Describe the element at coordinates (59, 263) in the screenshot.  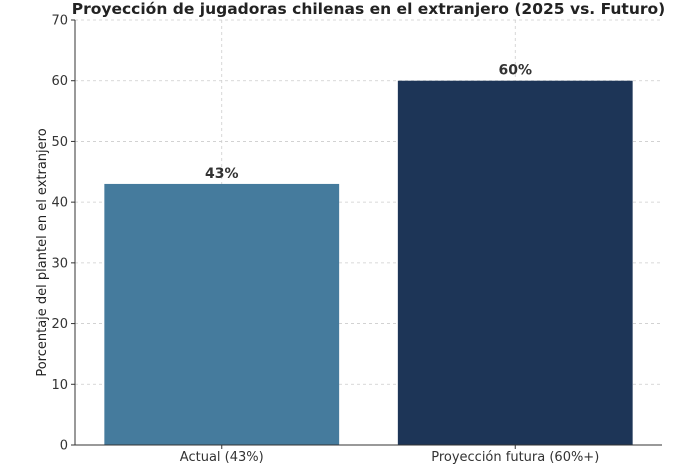
I see `y-tick-label: 30` at that location.